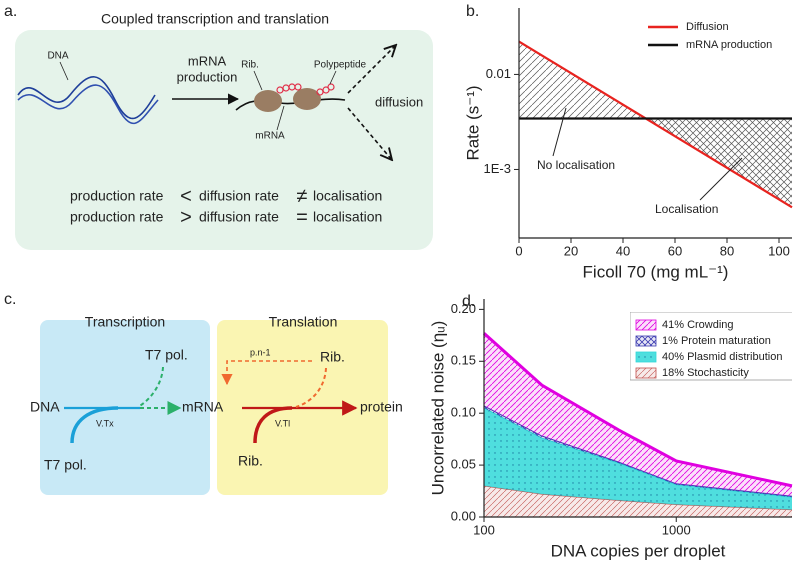  Describe the element at coordinates (576, 165) in the screenshot. I see `annotation: No localisation` at that location.